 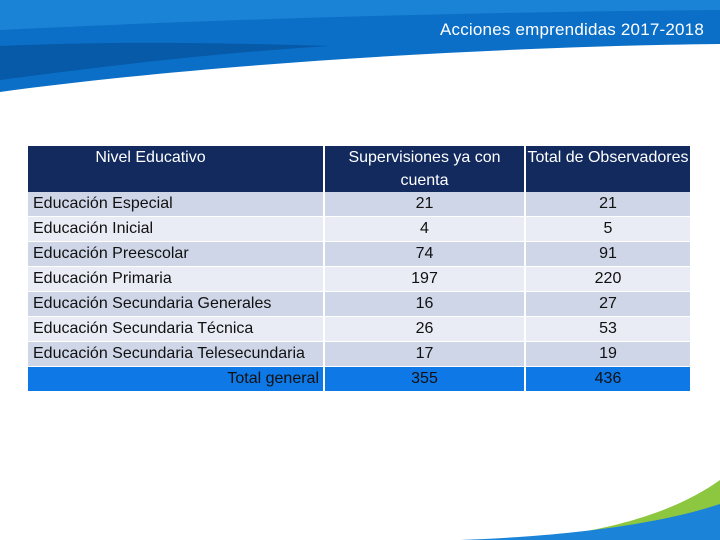 I want to click on table-row: Educación Primaria 197 220, so click(x=359, y=279).